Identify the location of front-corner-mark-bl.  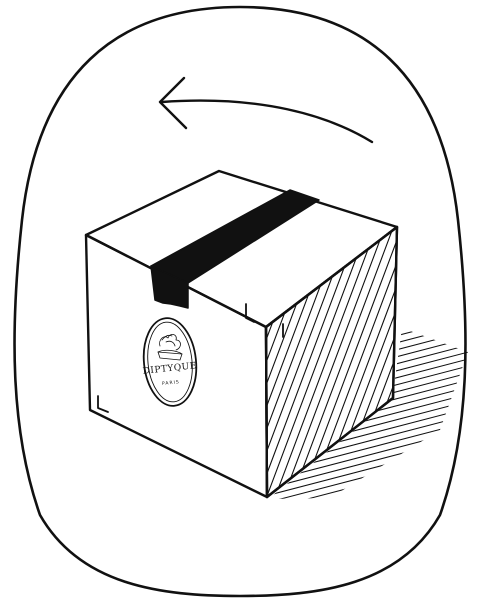
(103, 404).